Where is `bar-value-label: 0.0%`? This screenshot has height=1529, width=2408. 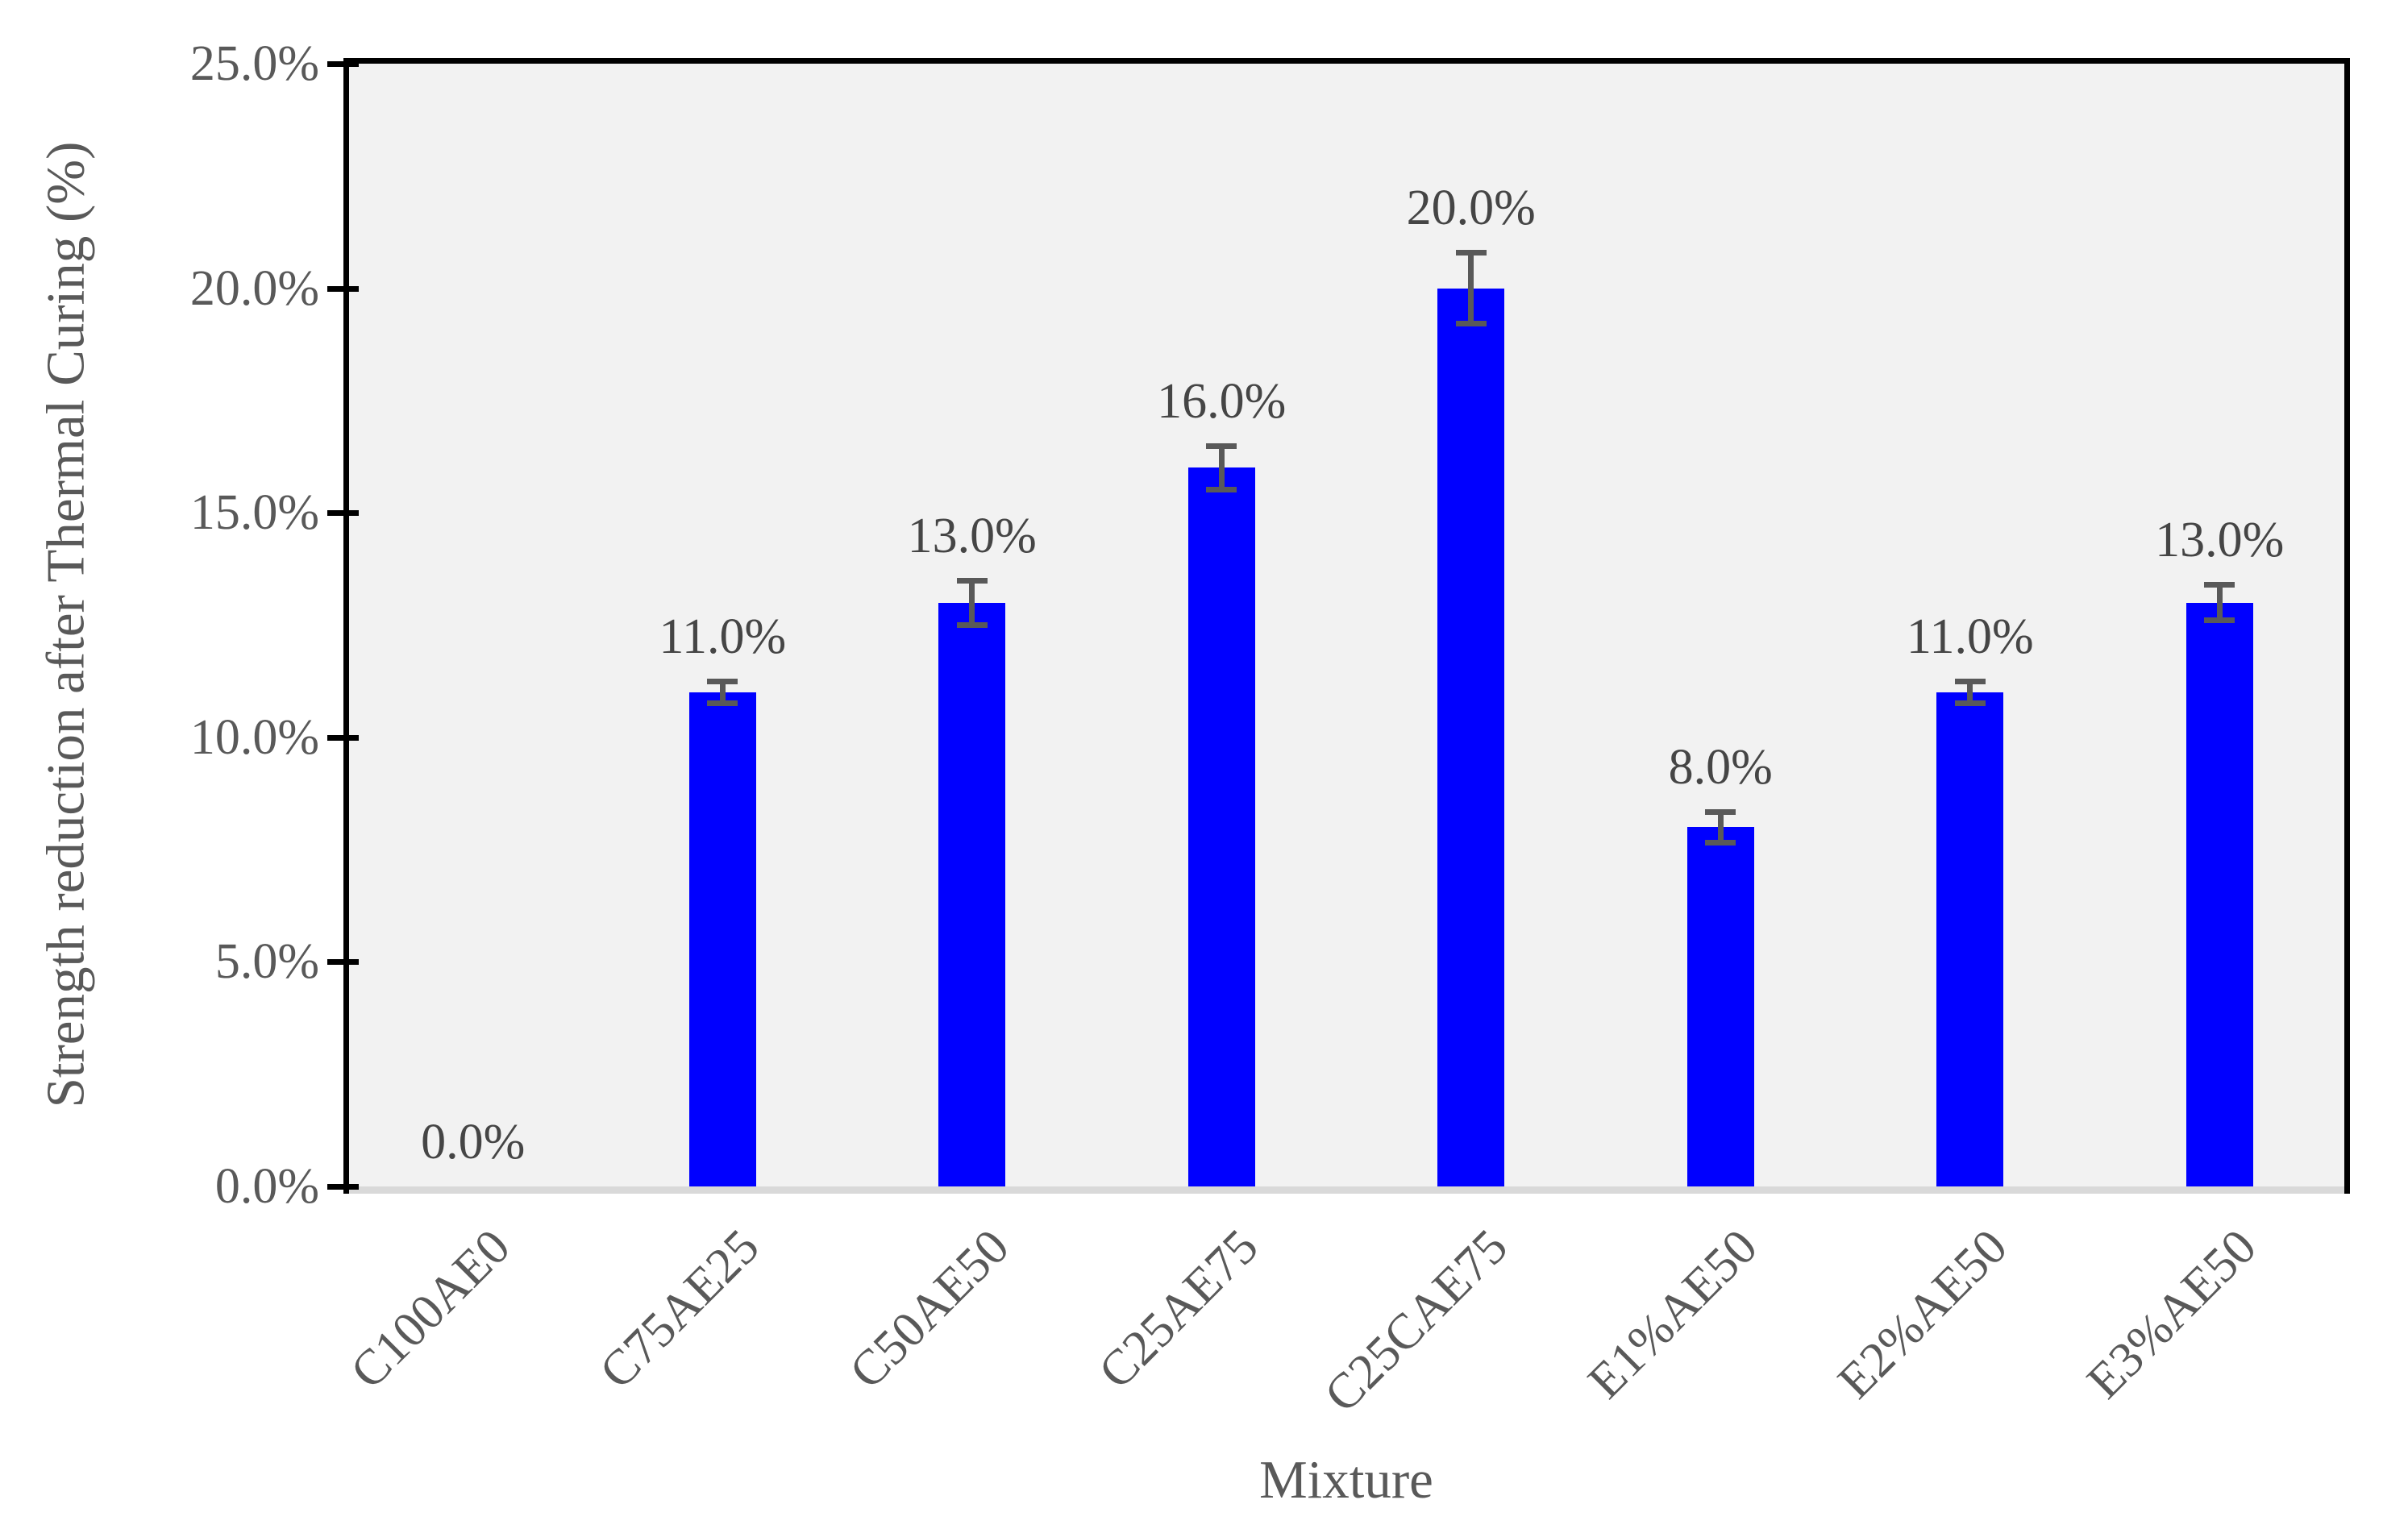 bar-value-label: 0.0% is located at coordinates (473, 1142).